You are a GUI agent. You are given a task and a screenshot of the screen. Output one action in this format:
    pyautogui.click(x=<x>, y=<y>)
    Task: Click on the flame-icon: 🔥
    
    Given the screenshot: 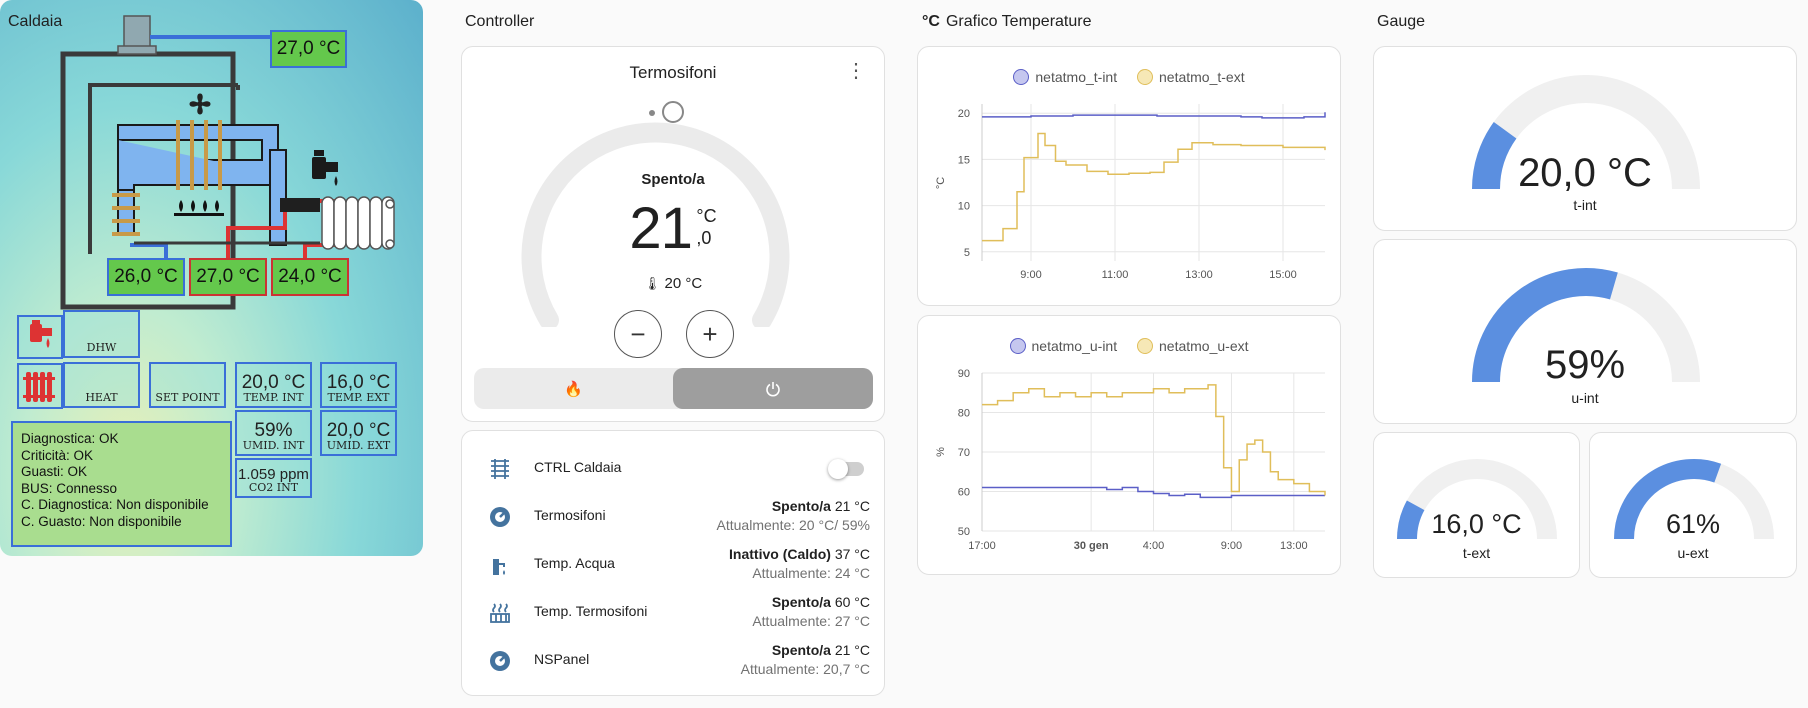 What is the action you would take?
    pyautogui.click(x=573, y=389)
    